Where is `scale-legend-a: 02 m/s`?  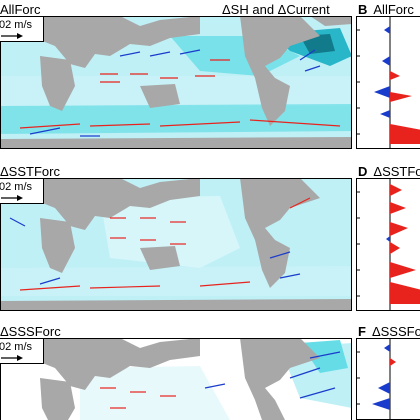
scale-legend-a: 02 m/s is located at coordinates (22, 29).